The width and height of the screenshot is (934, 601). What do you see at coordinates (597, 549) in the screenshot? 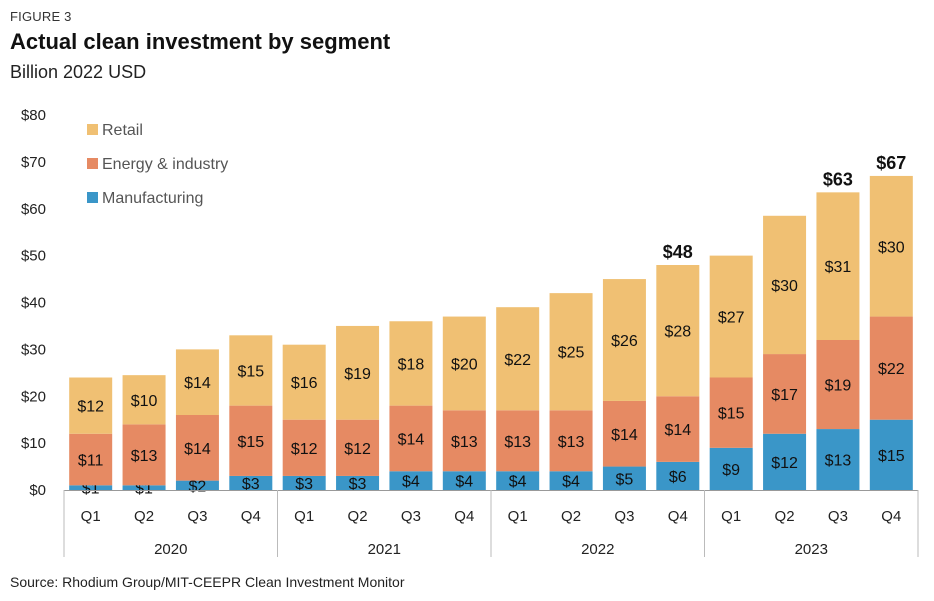
I see `year-label: 2022` at bounding box center [597, 549].